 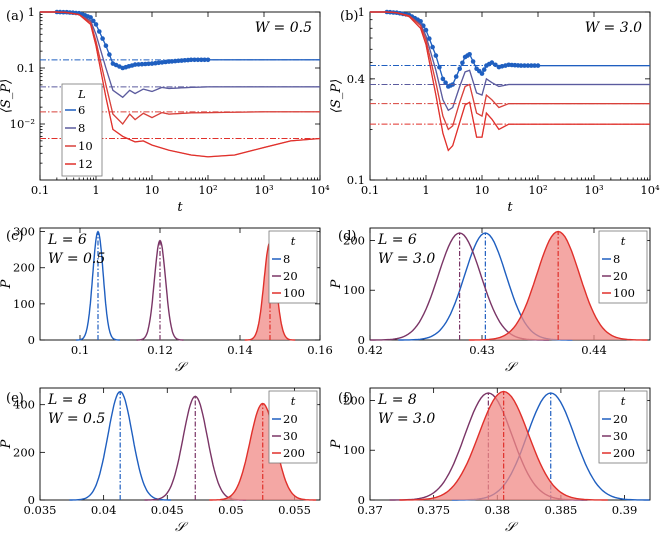 I want to click on y-tick-label: 10⁻², so click(x=22, y=124).